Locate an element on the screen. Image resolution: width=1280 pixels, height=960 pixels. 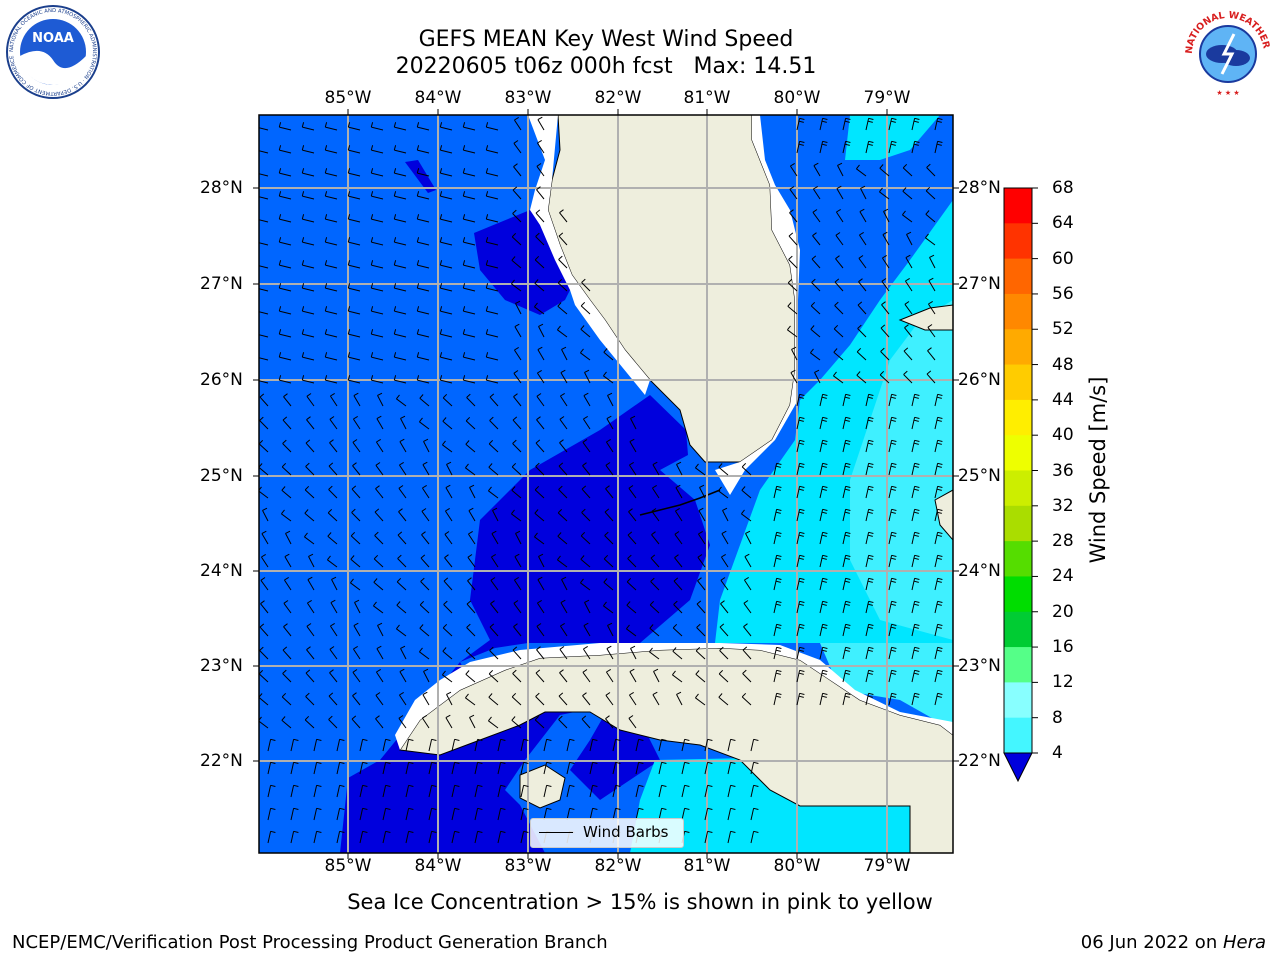
footer-date: 06 Jun 2022 on Hera is located at coordinates (1173, 942).